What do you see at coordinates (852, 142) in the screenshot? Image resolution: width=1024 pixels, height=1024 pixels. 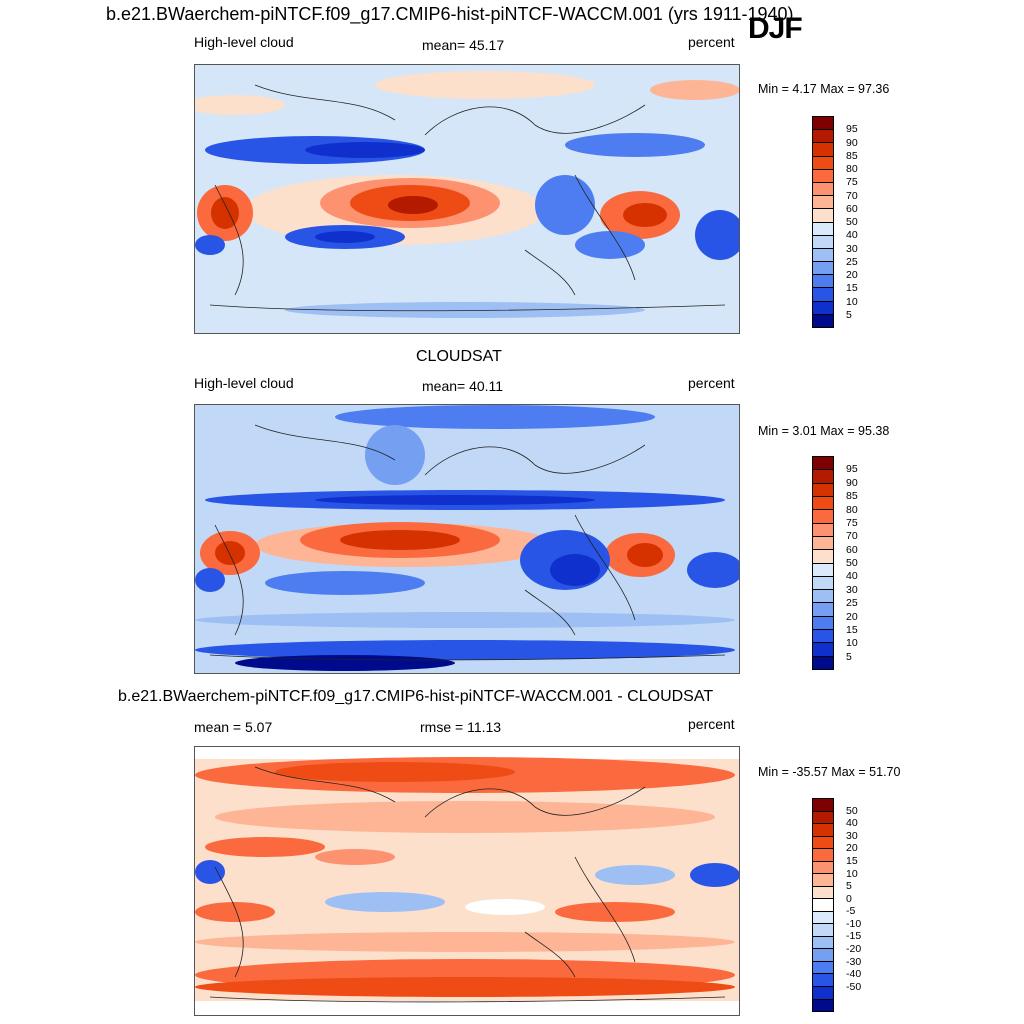 I see `colorbar-tick-label: 90` at bounding box center [852, 142].